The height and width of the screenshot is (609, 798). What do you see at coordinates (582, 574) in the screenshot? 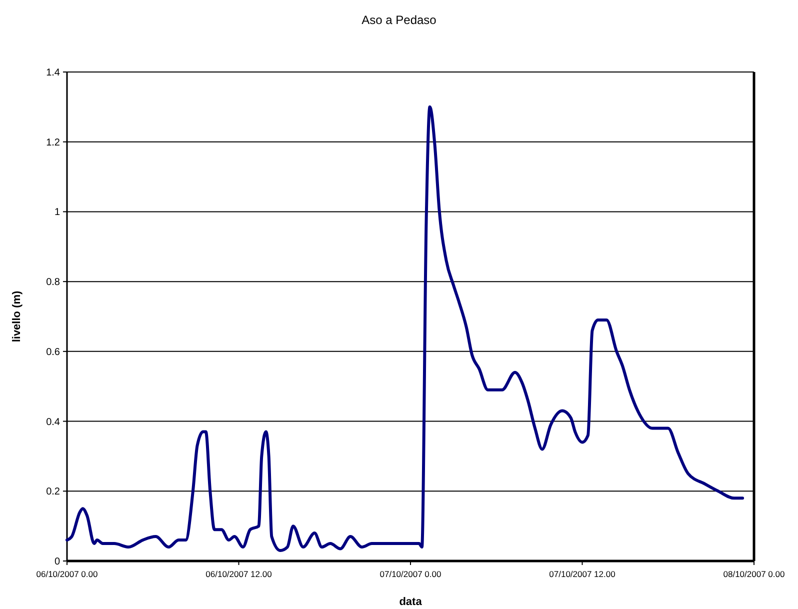
I see `x-tick-label: 07/10/2007 12.00` at bounding box center [582, 574].